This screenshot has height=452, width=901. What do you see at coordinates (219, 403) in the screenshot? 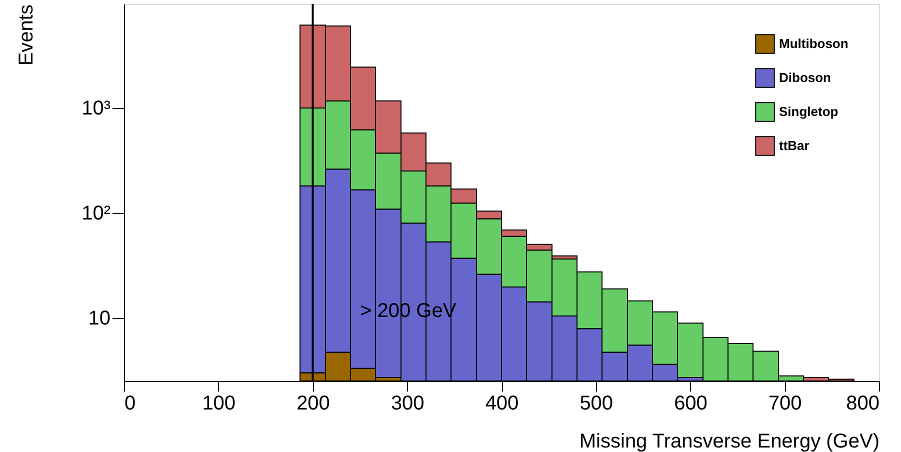
I see `x-tick-label: 100` at bounding box center [219, 403].